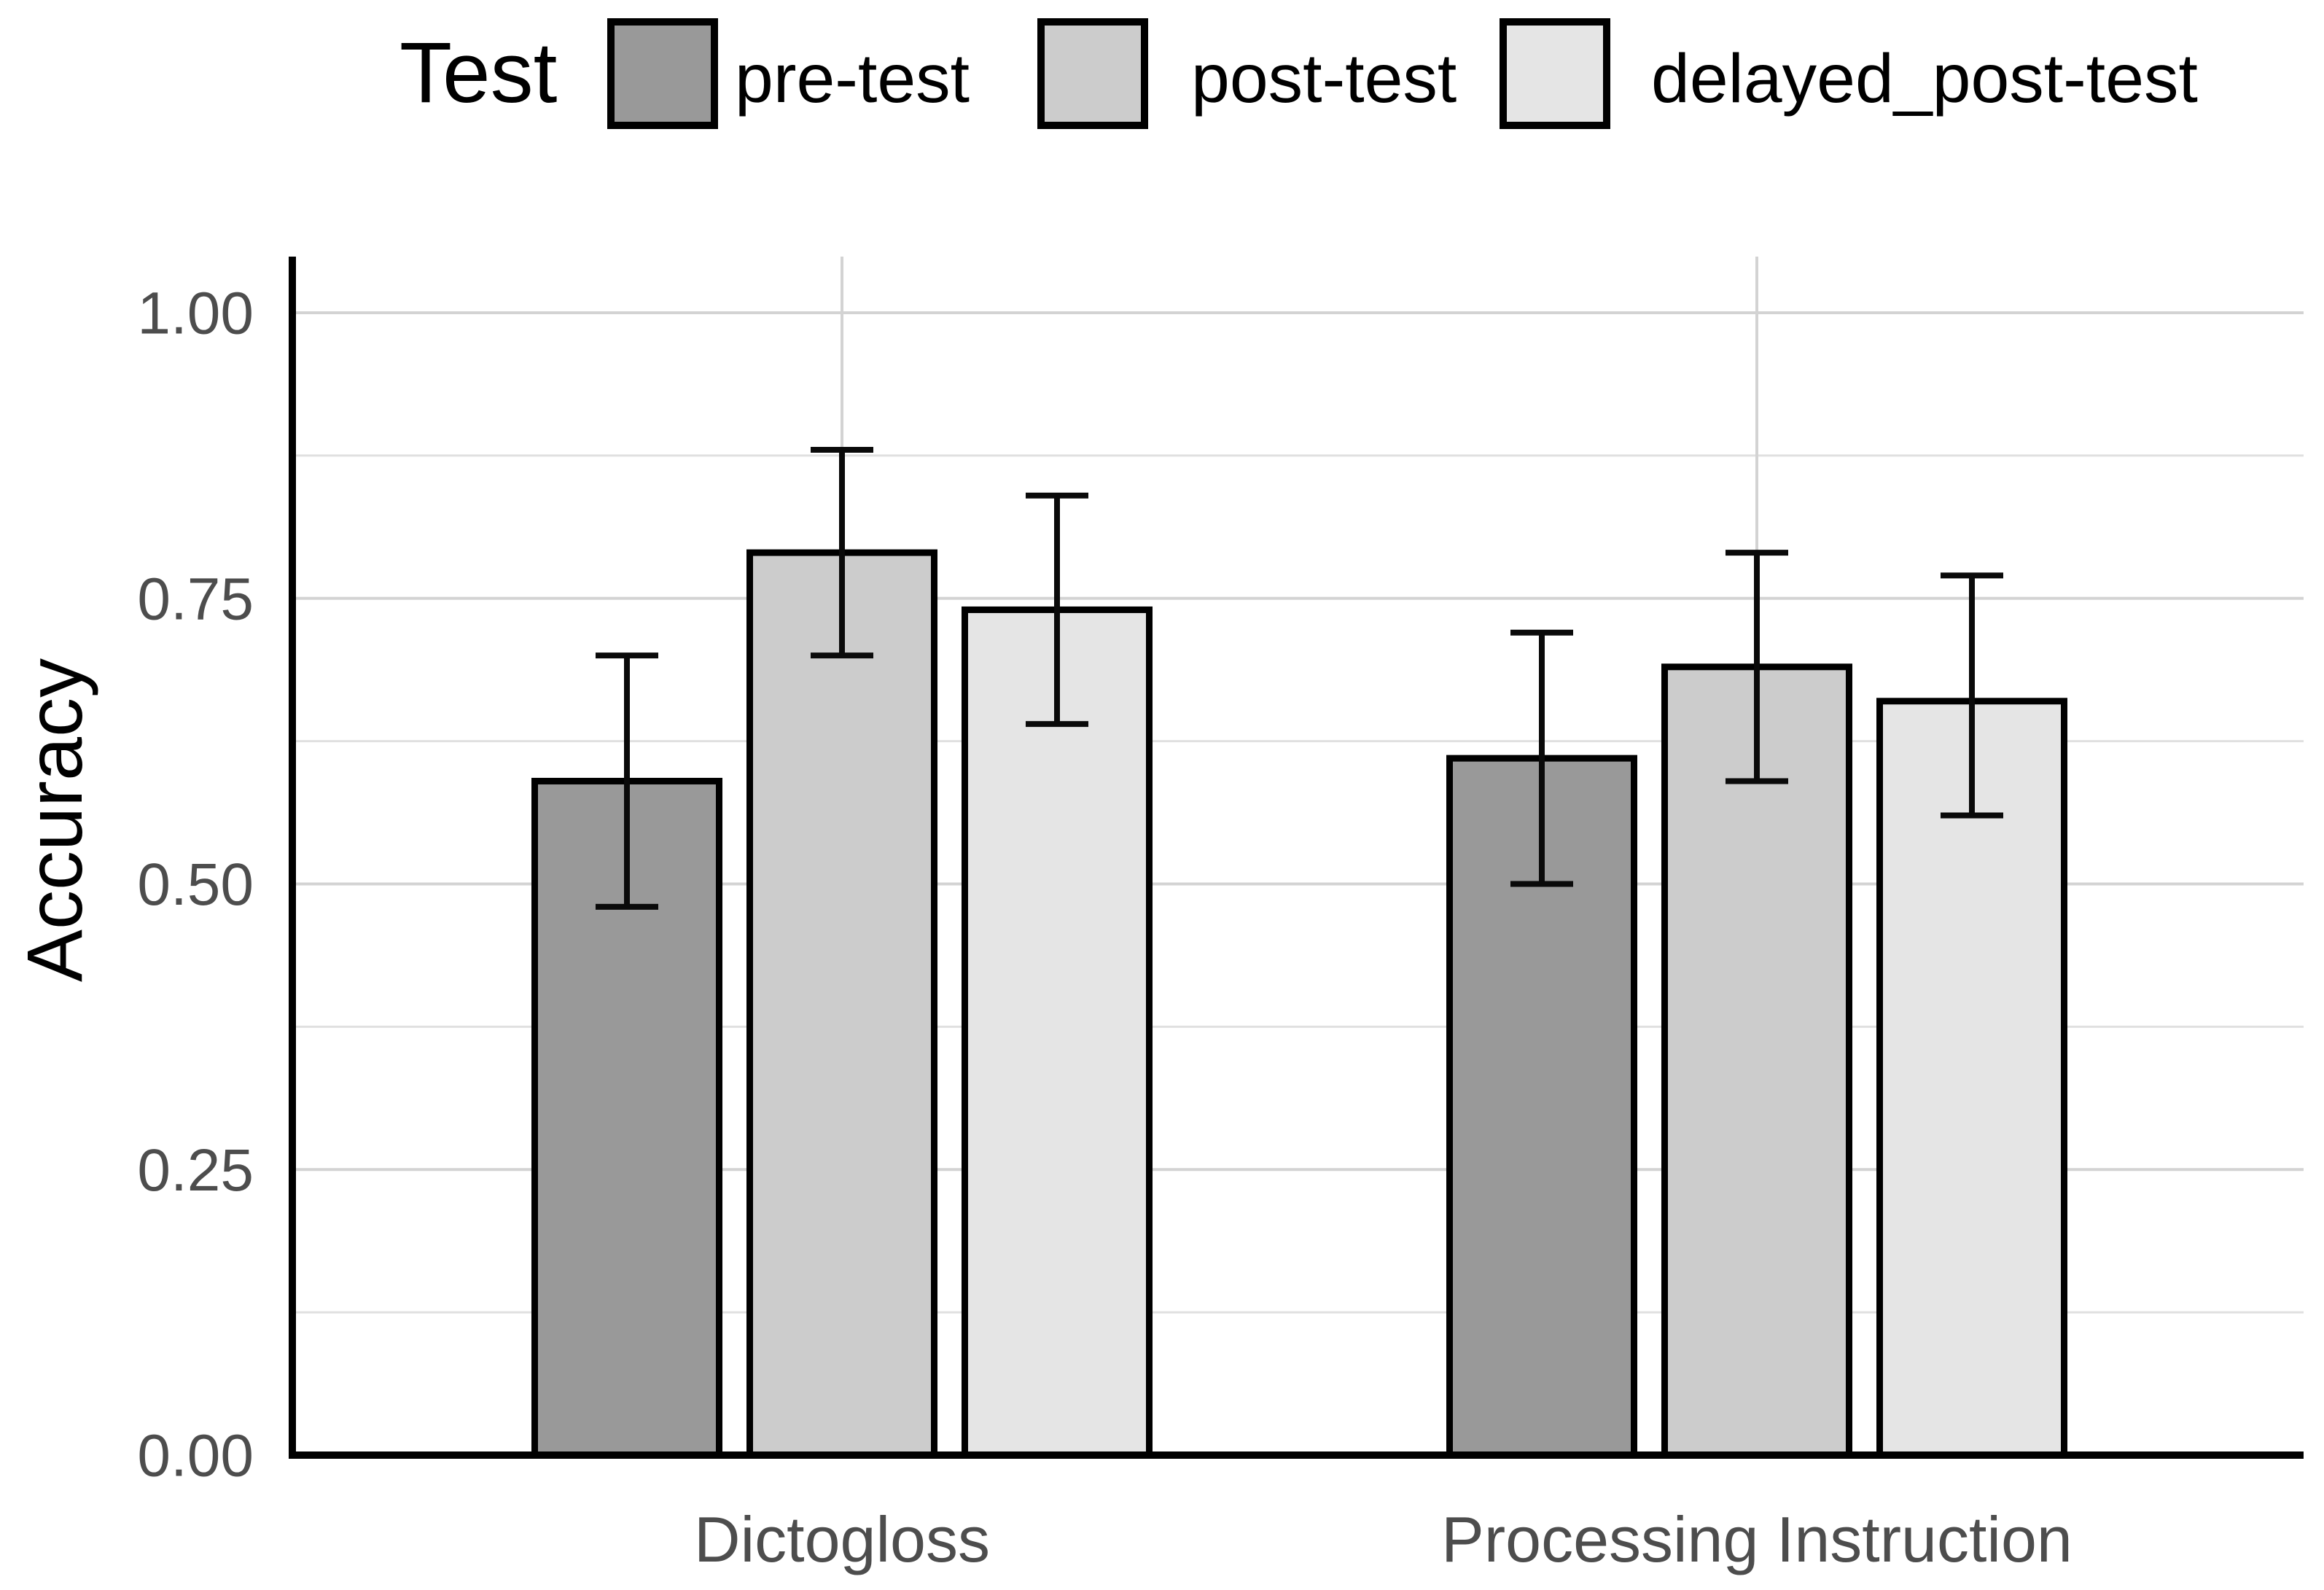  I want to click on legend-swatch-delayed_post-test, so click(1555, 73).